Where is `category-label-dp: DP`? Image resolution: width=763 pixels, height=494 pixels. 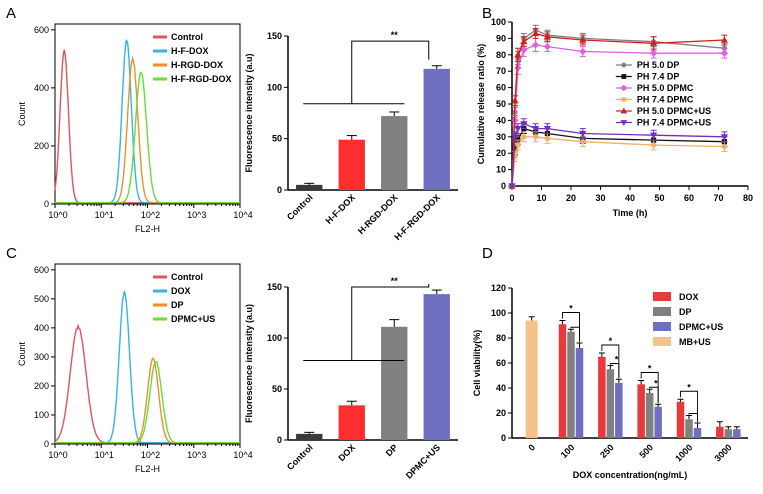
category-label-dp: DP is located at coordinates (392, 450).